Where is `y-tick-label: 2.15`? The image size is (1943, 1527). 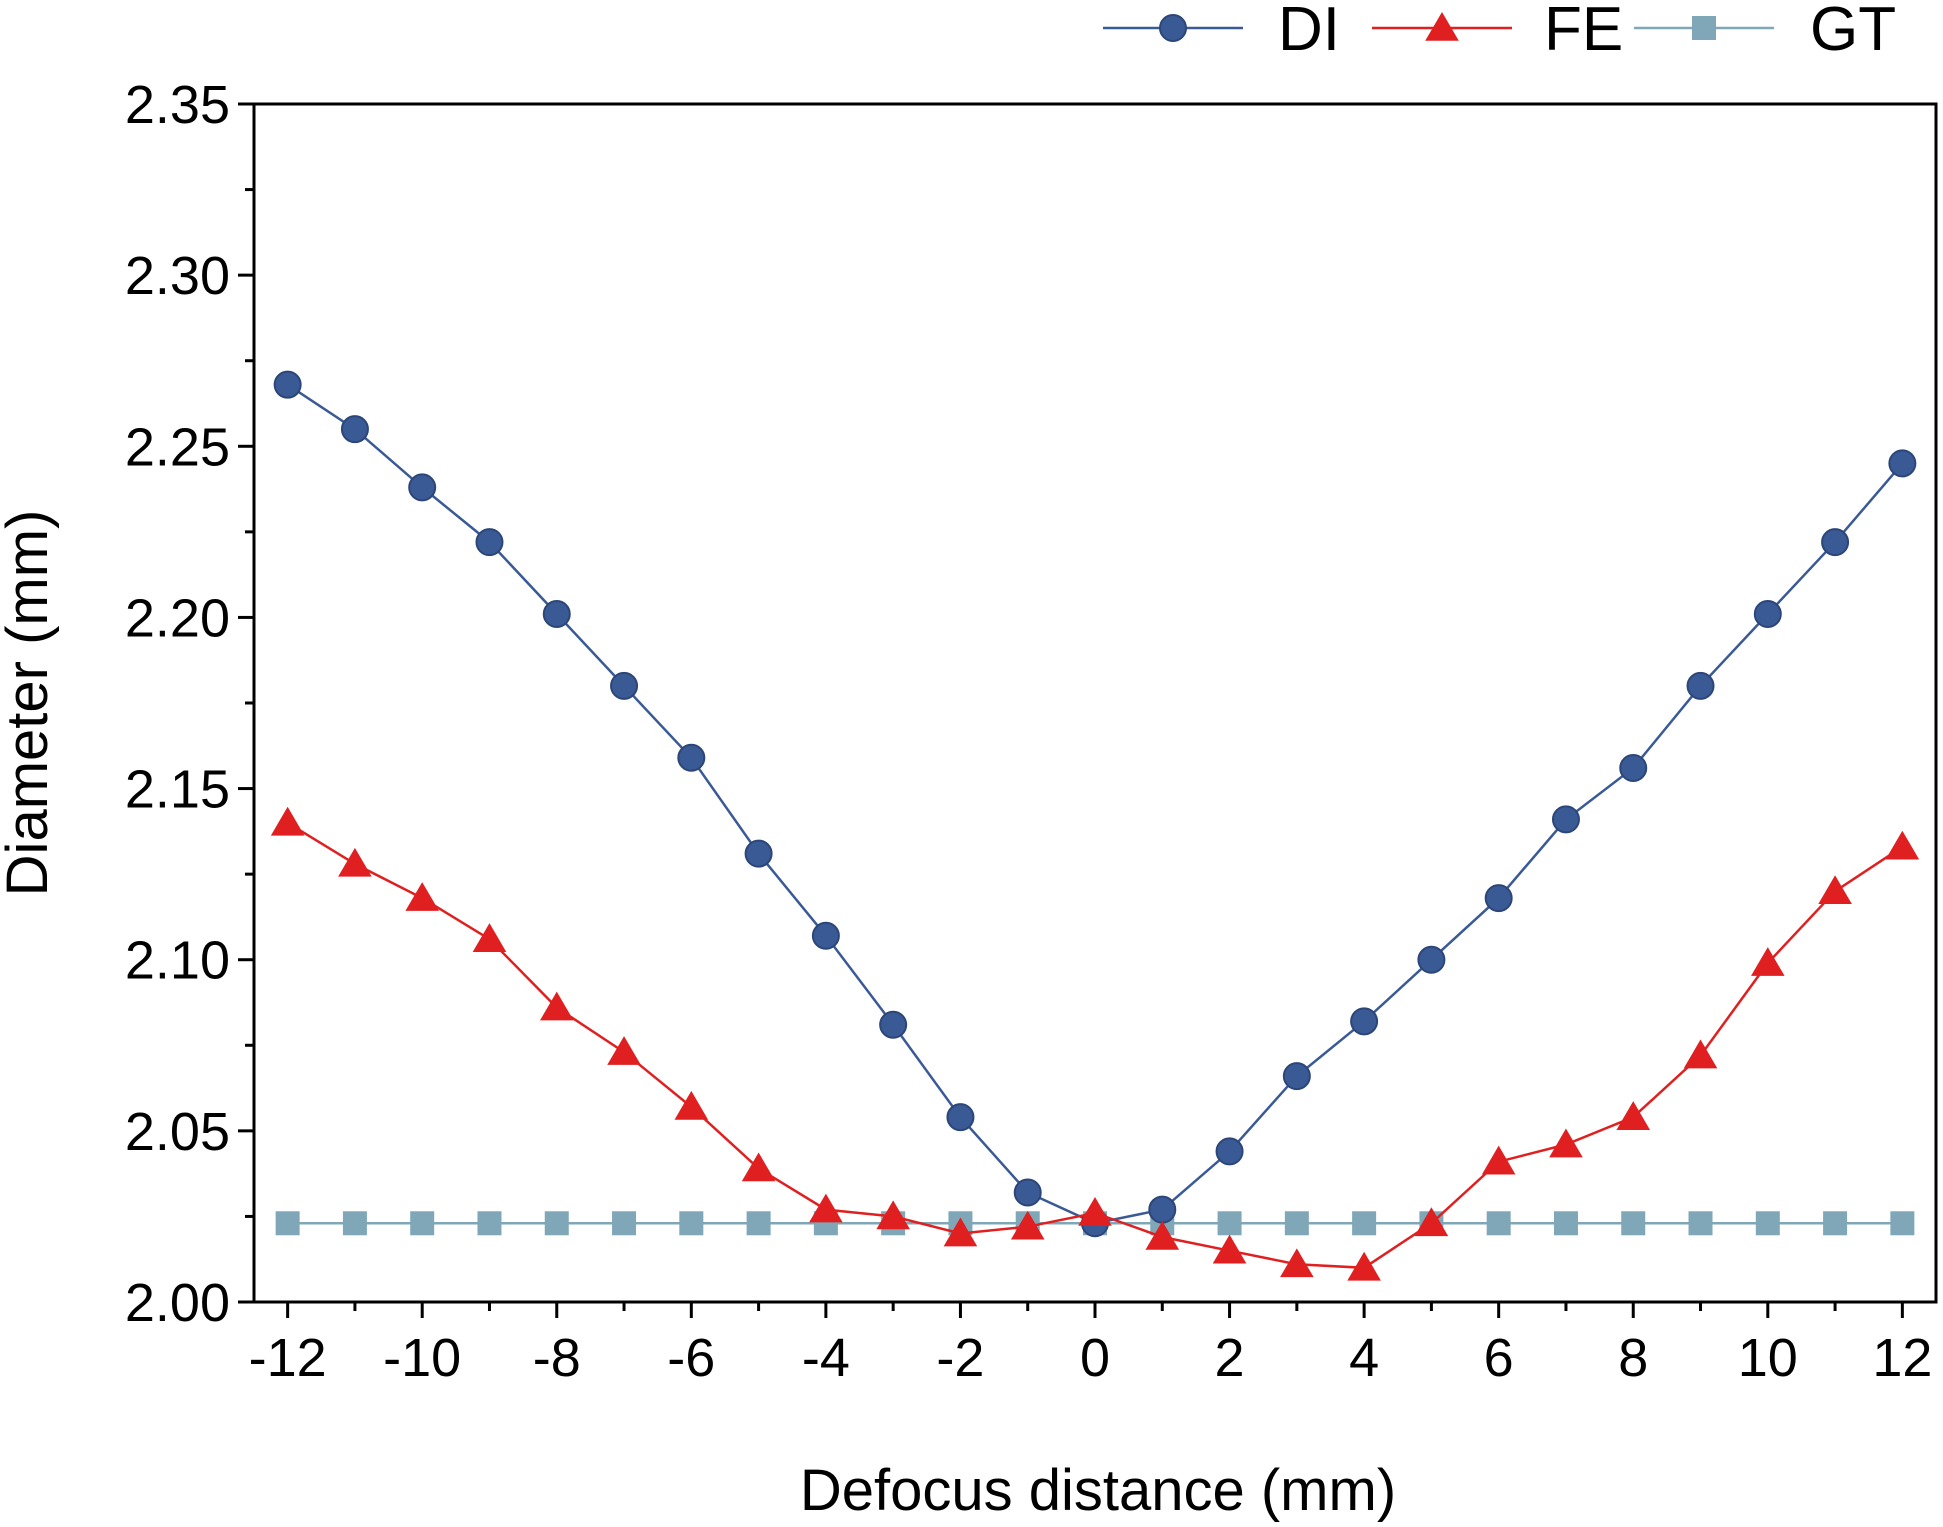
y-tick-label: 2.15 is located at coordinates (177, 790).